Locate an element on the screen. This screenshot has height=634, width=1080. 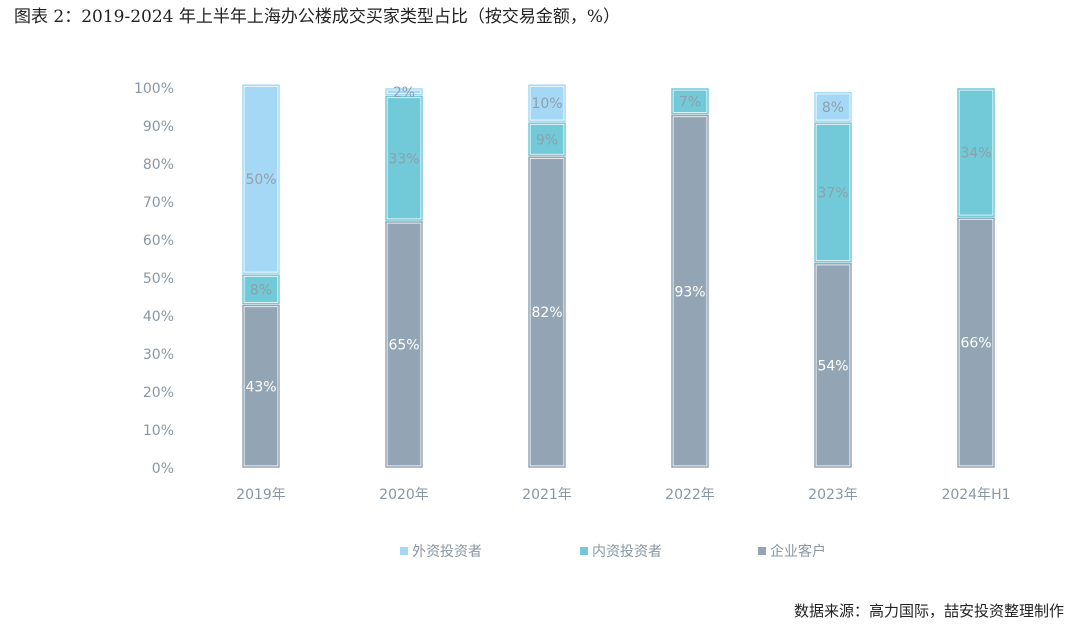
data-label: 34% is located at coordinates (975, 154).